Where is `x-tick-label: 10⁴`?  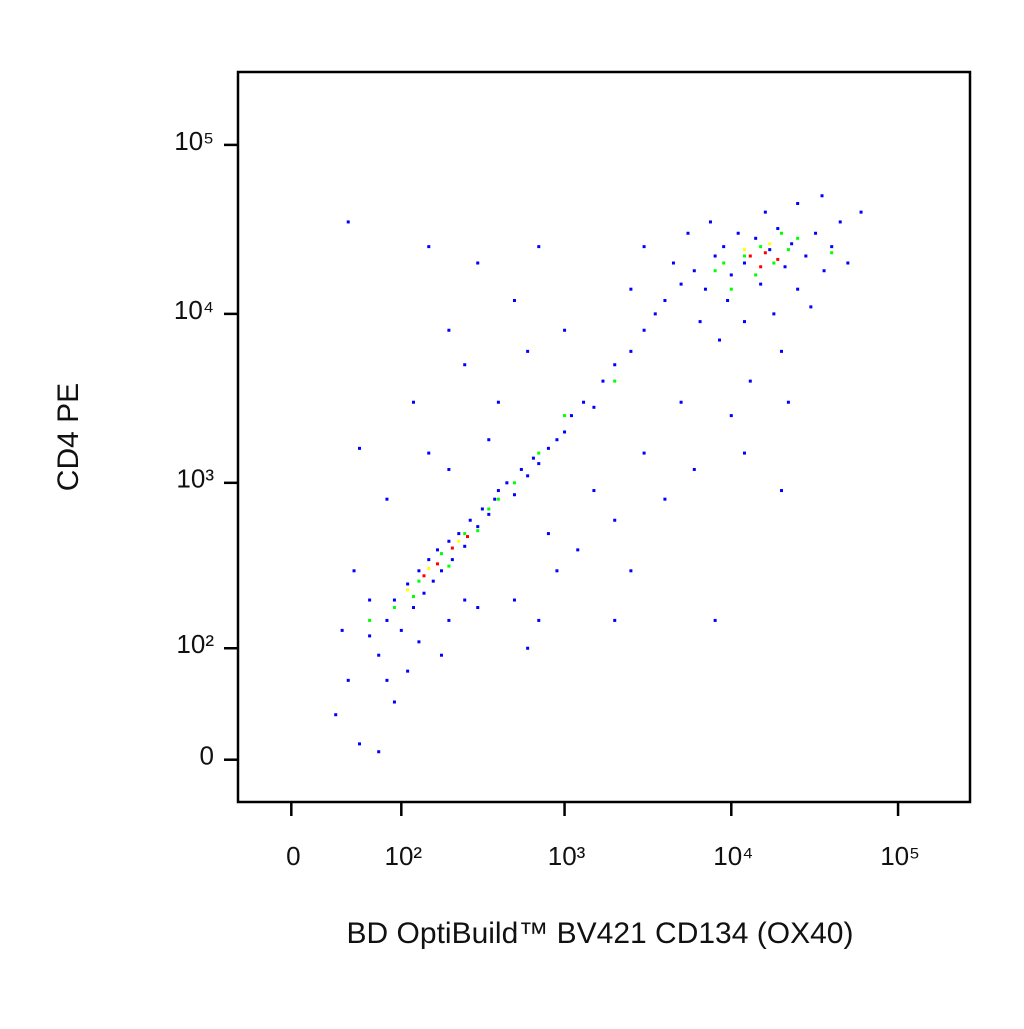 x-tick-label: 10⁴ is located at coordinates (733, 856).